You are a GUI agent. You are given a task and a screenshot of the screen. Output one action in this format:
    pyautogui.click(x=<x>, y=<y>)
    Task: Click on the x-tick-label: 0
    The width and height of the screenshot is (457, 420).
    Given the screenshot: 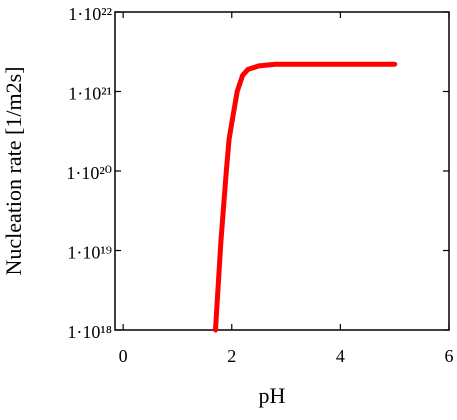 What is the action you would take?
    pyautogui.click(x=123, y=356)
    